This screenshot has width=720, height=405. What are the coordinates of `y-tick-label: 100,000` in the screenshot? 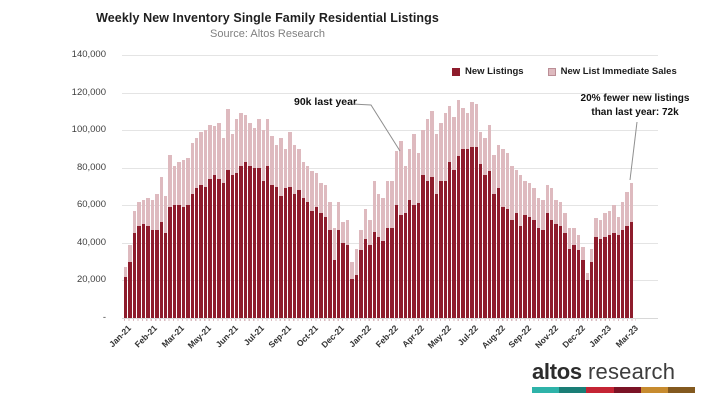 It's located at (88, 130).